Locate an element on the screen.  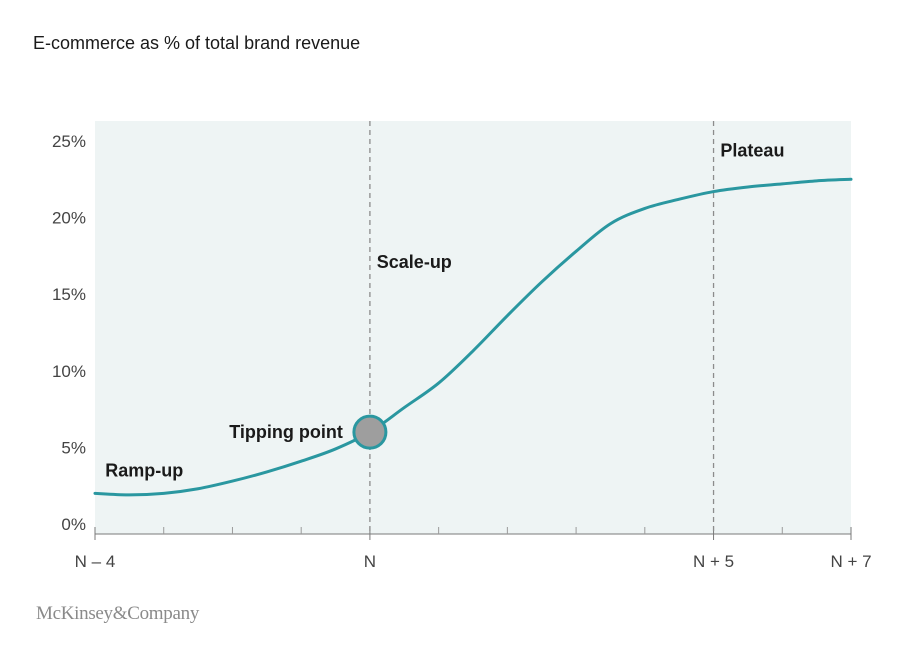
tipping-point-label: Tipping point is located at coordinates (286, 432).